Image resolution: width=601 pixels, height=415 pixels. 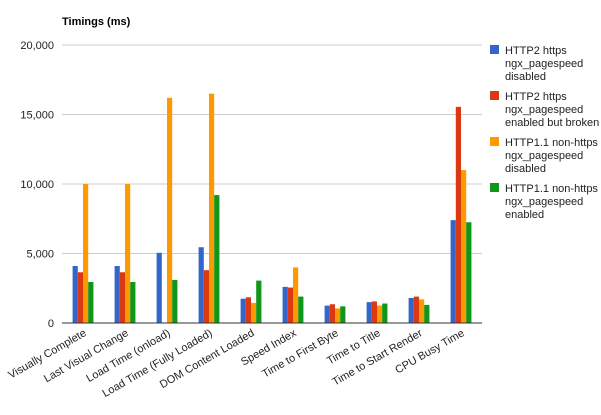 I want to click on y-tick-label: 10,000, so click(x=37, y=185).